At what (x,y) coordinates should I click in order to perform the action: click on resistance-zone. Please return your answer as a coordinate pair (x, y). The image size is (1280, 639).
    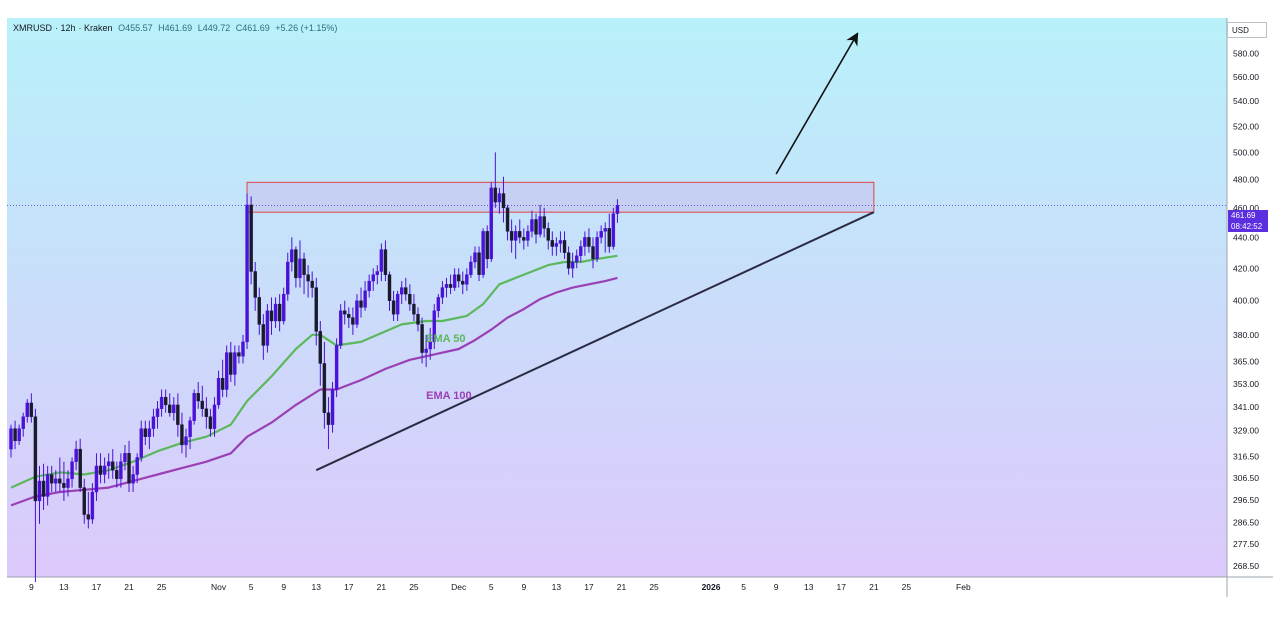
    Looking at the image, I should click on (560, 197).